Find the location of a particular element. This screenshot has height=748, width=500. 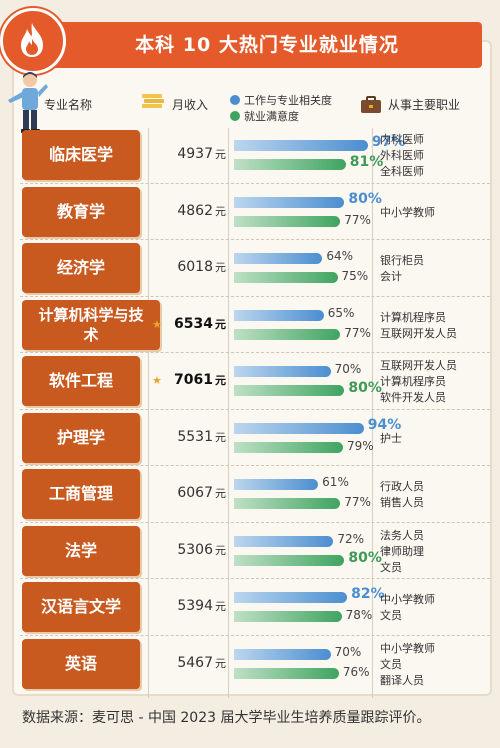

legend-item-satisfaction: 就业满意度 is located at coordinates (281, 116).